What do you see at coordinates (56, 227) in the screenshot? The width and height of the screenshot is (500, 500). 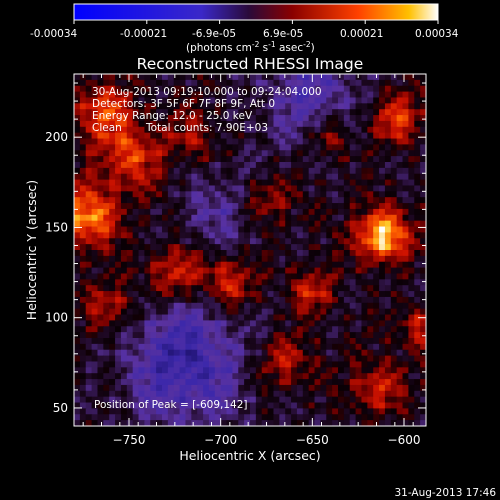 I see `y-tick-label: 150` at bounding box center [56, 227].